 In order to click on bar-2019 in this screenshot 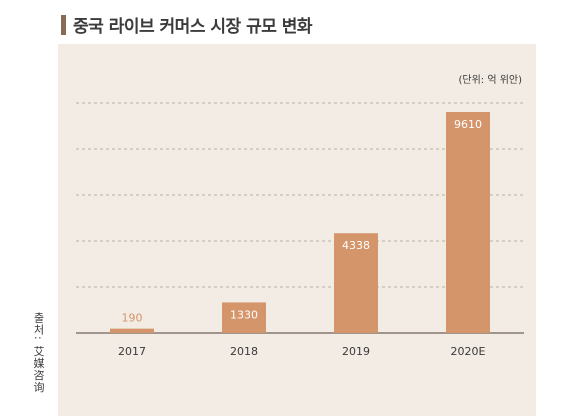, I will do `click(356, 283)`.